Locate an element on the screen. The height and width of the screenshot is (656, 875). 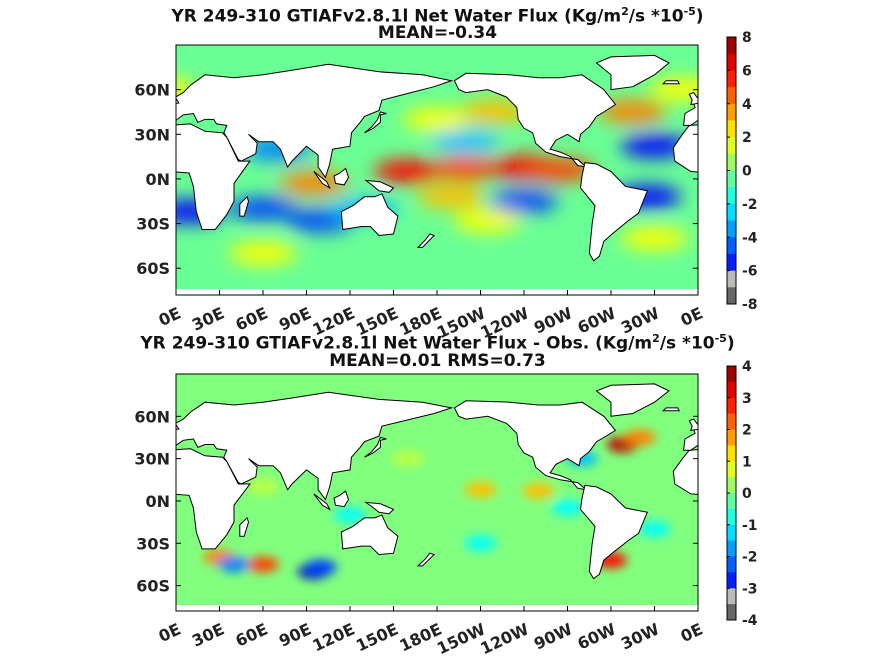
y-tick-label: 60N is located at coordinates (152, 90).